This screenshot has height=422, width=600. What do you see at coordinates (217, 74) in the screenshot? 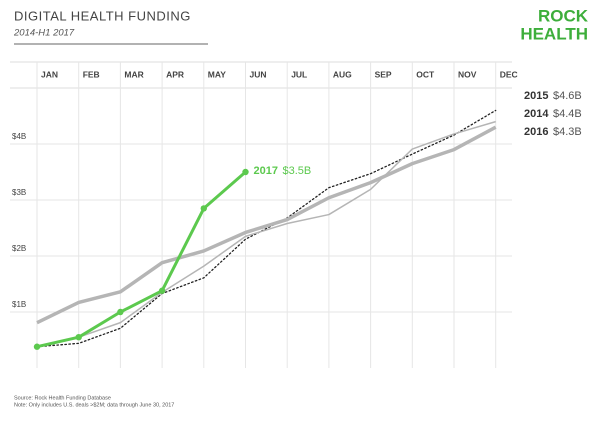
I see `x-tick-label: MAY` at bounding box center [217, 74].